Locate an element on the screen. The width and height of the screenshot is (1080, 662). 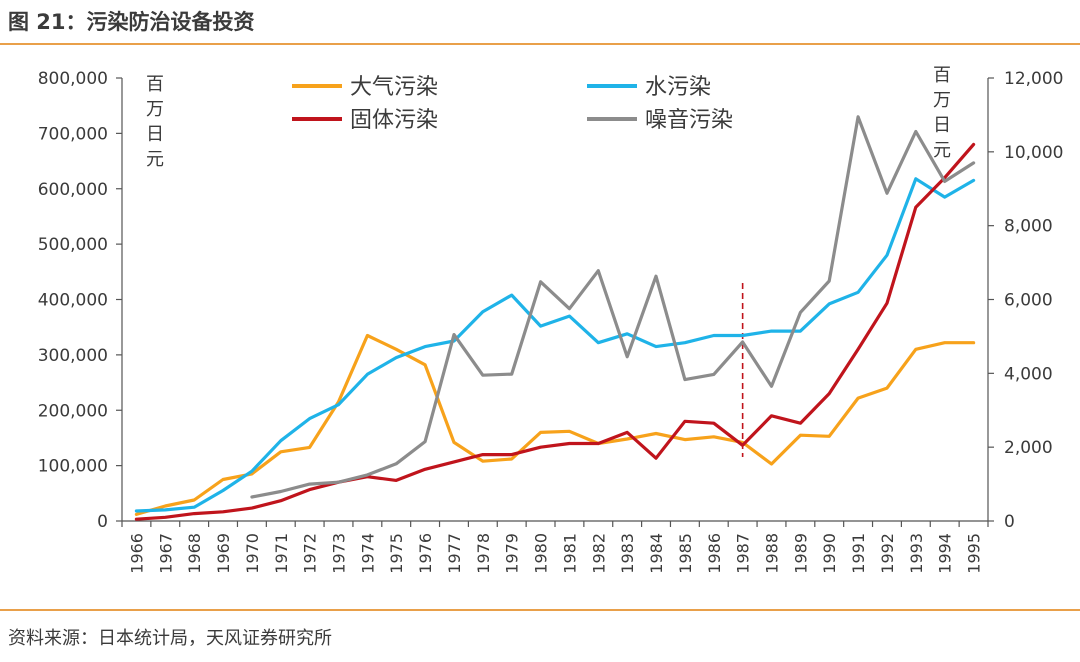
x-tick-label: 1975 is located at coordinates (396, 553).